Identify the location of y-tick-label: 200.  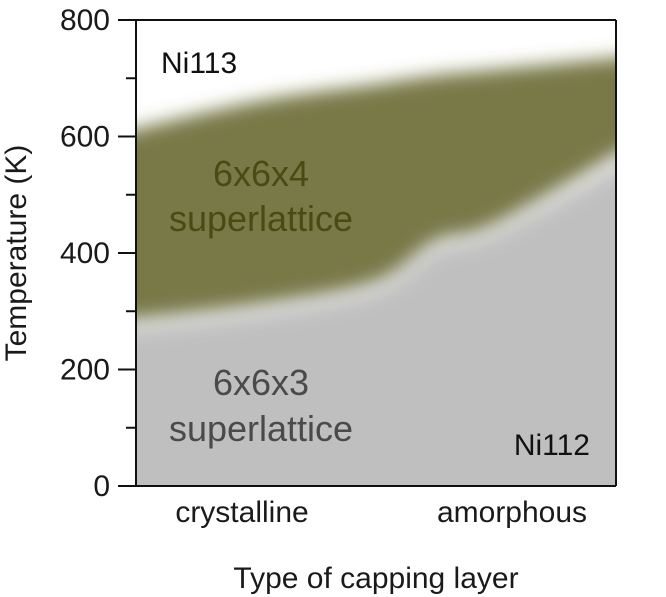
(85, 370).